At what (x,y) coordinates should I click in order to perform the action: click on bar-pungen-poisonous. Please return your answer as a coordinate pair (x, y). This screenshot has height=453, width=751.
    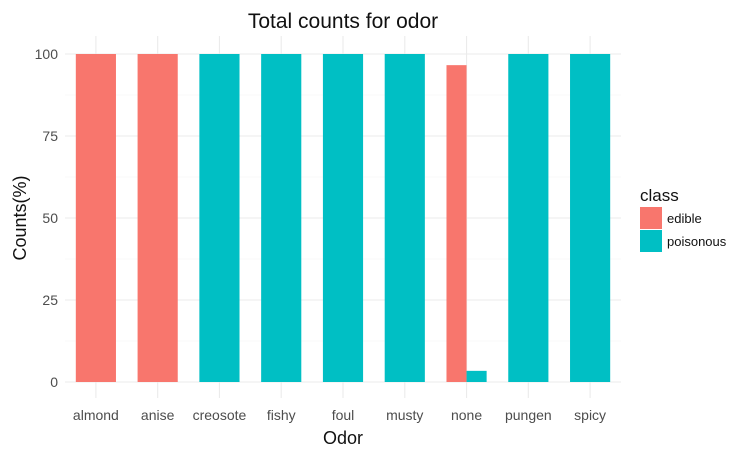
    Looking at the image, I should click on (528, 218).